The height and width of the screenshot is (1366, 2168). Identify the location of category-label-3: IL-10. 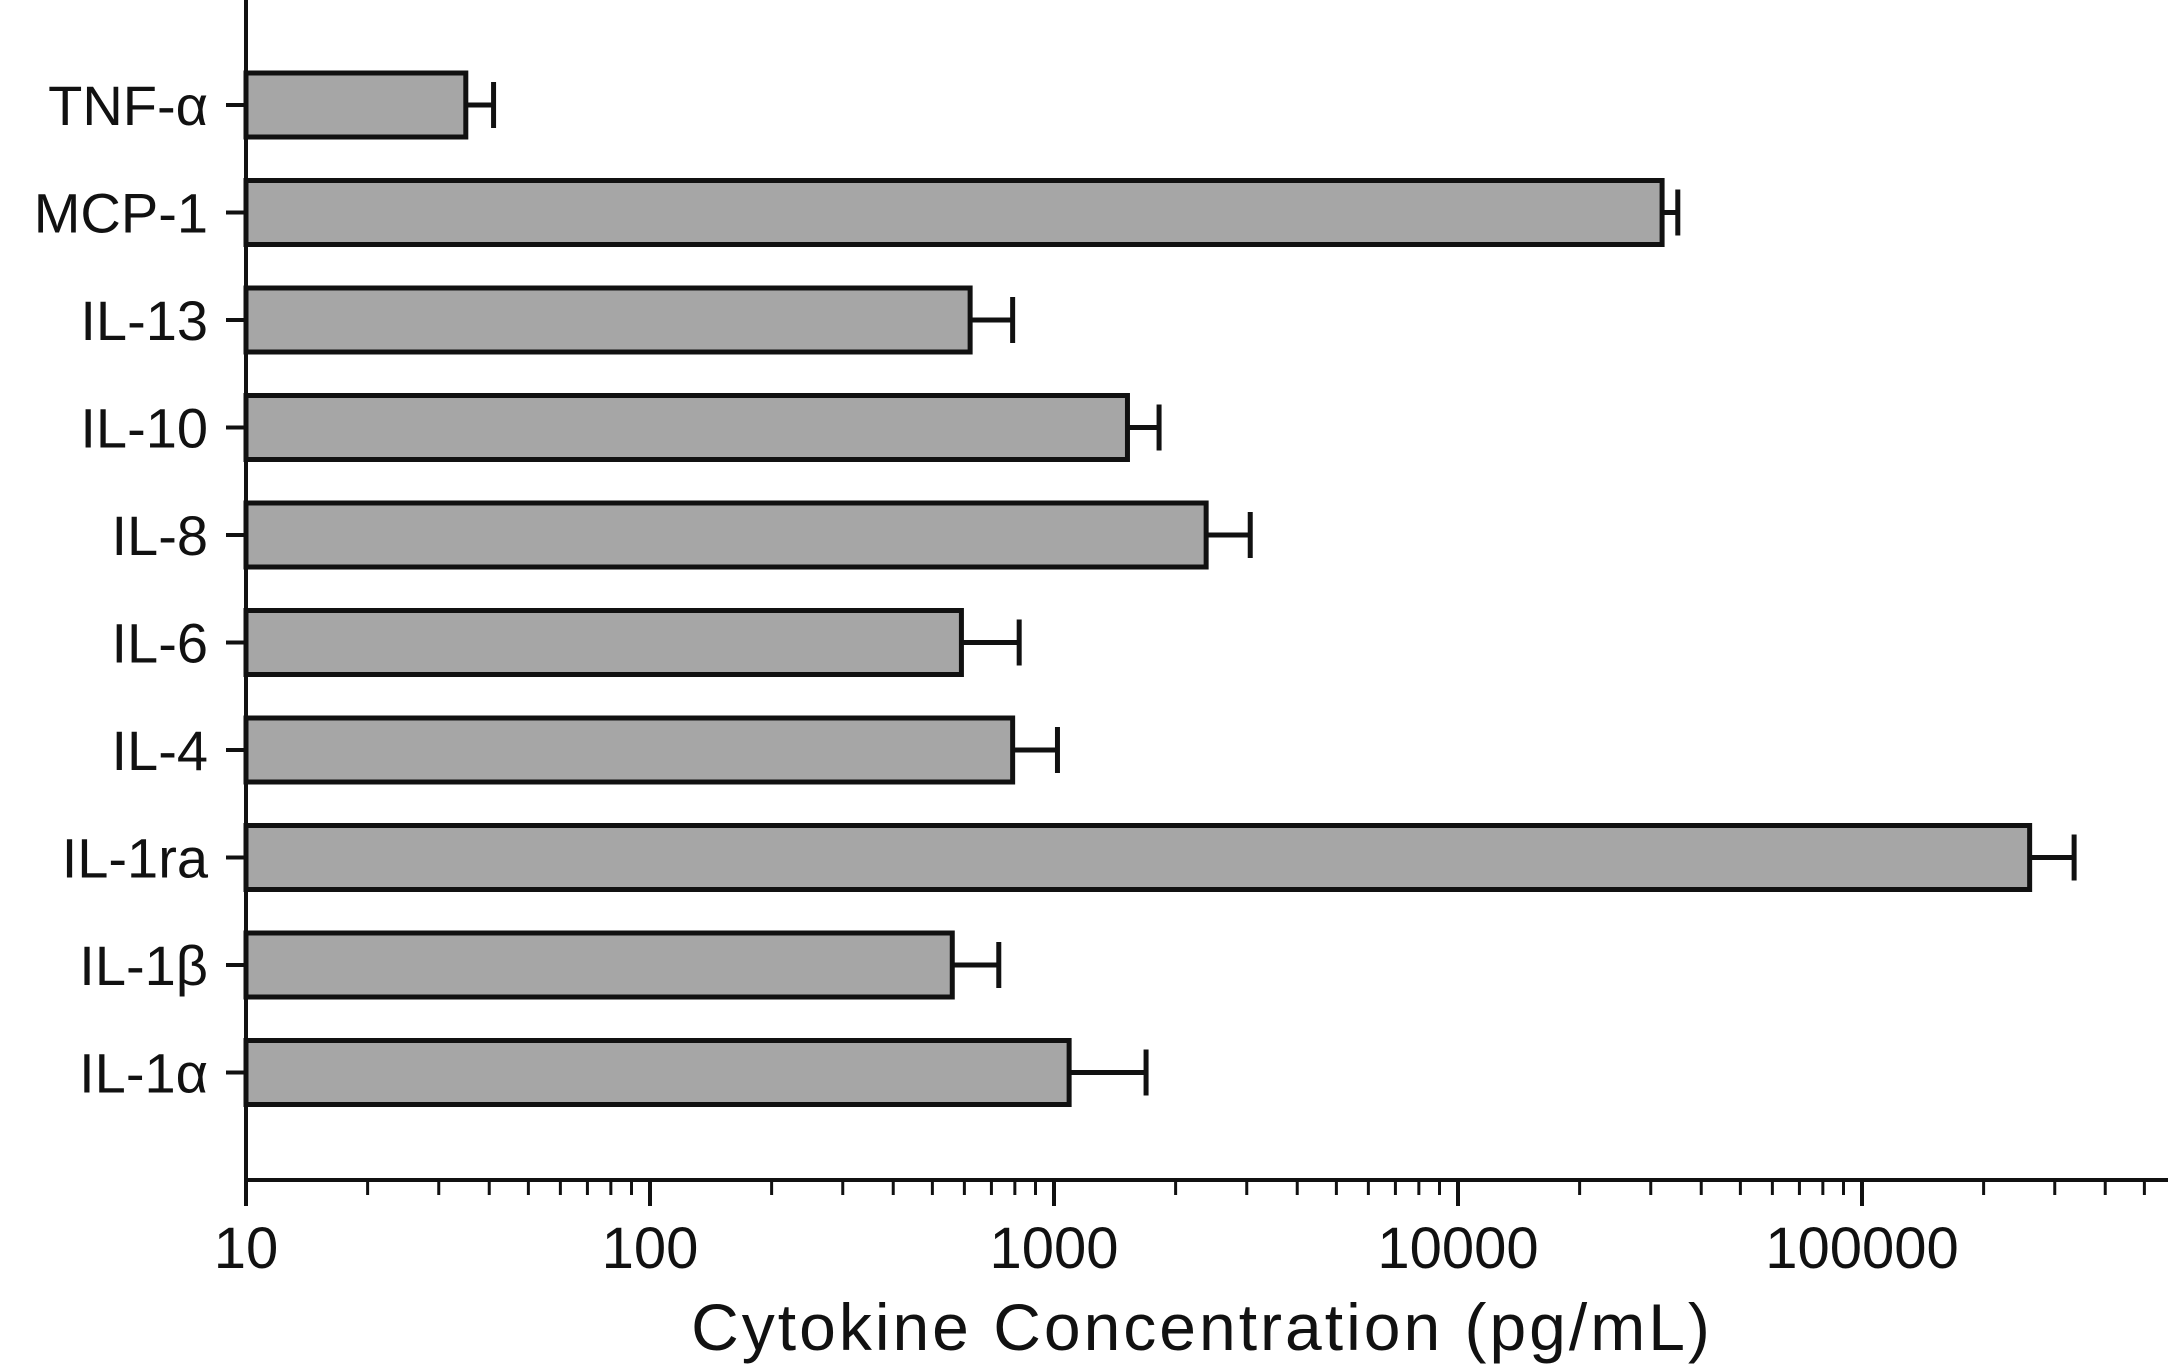
(144, 428).